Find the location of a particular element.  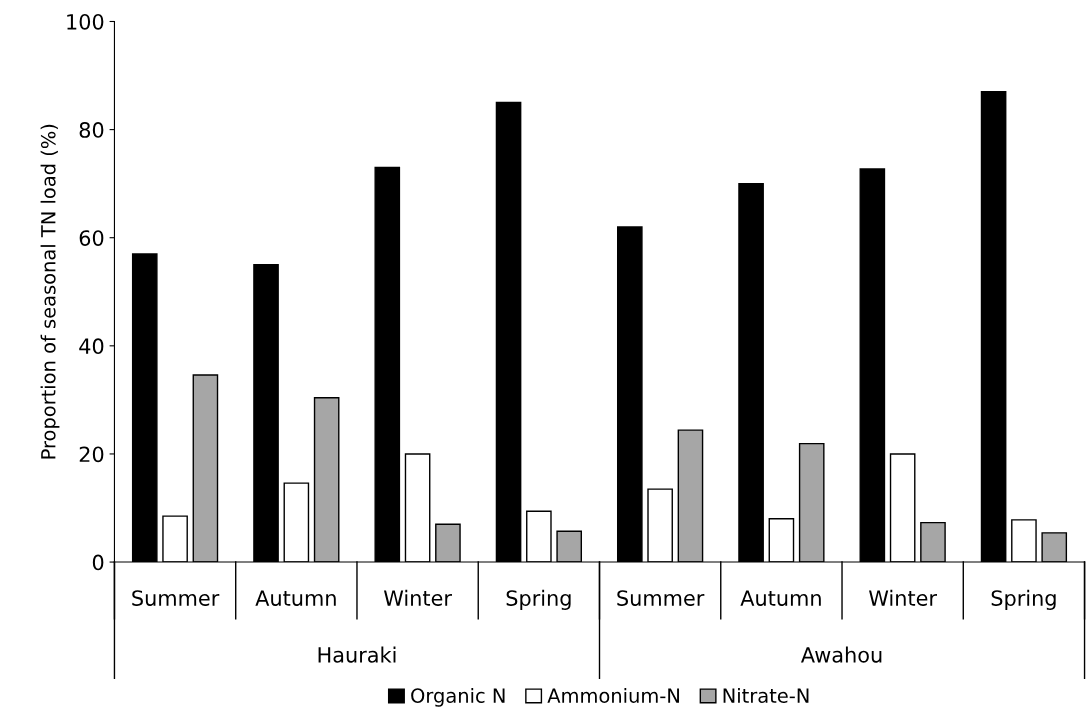

y-tick-label: 20 is located at coordinates (91, 454).